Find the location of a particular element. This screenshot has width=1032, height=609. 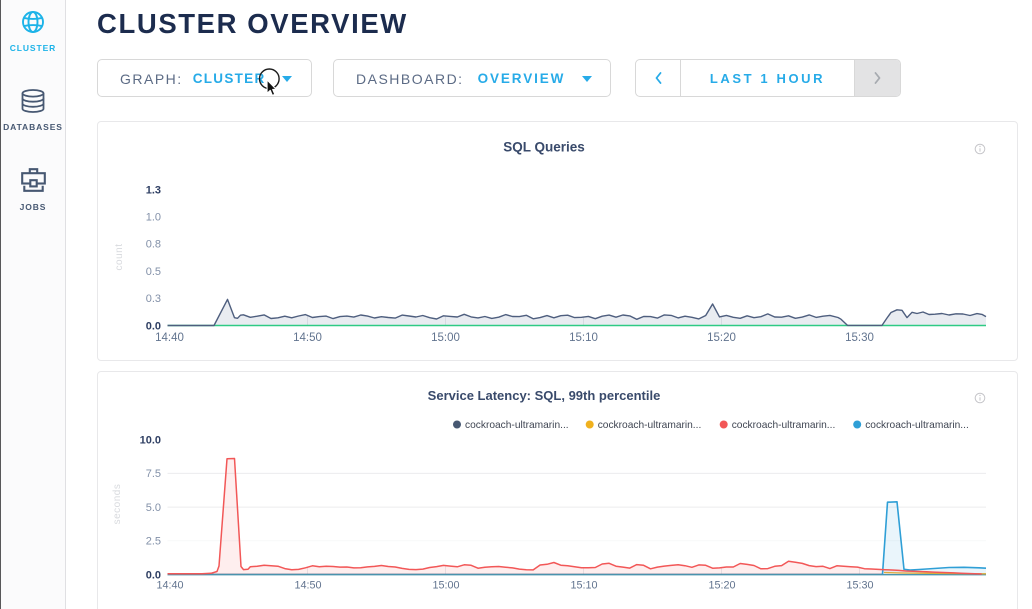

svg-text: 0.3 is located at coordinates (153, 299).